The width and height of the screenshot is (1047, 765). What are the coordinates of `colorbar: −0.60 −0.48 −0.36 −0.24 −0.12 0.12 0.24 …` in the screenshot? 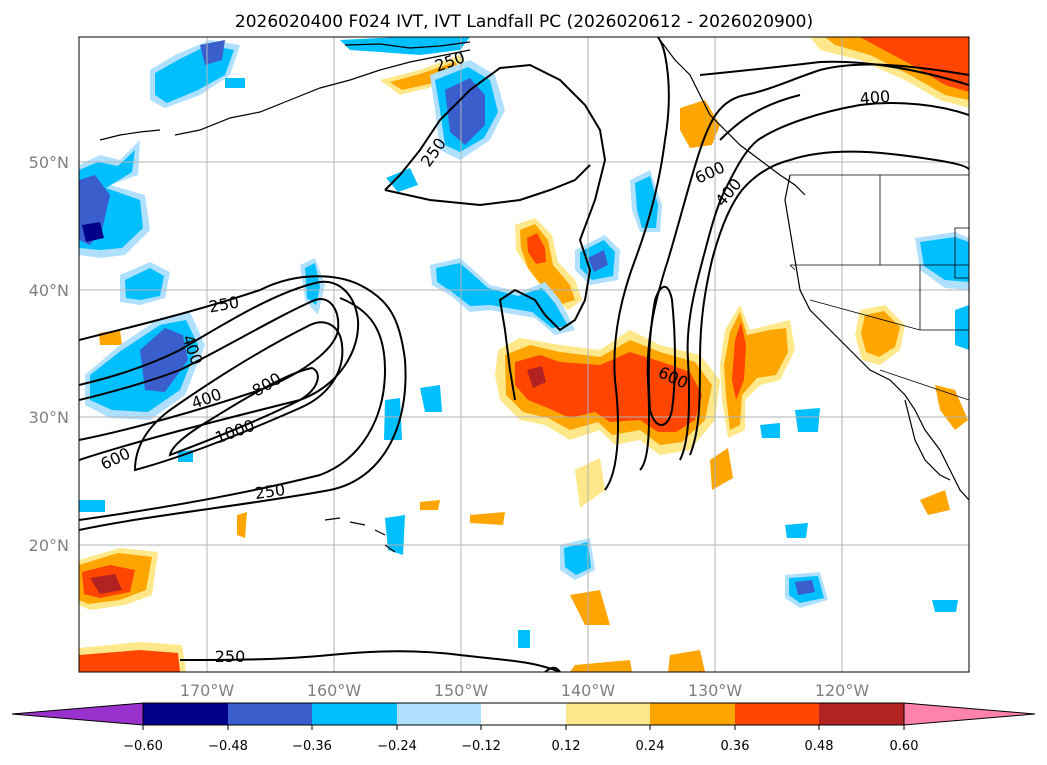 It's located at (523, 728).